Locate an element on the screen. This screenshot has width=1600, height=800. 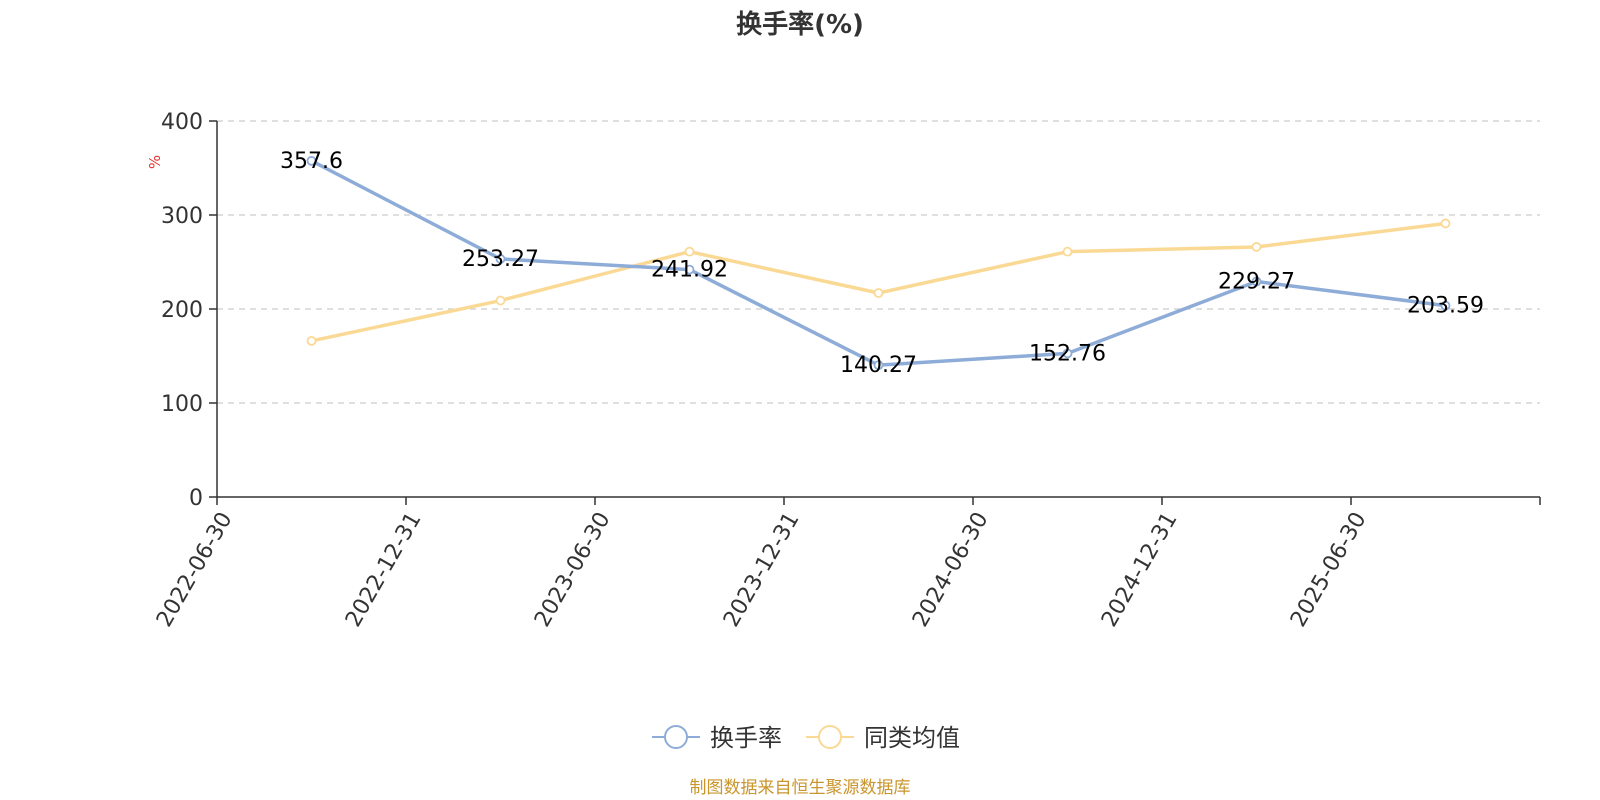
data-label: 152.76 is located at coordinates (1067, 353).